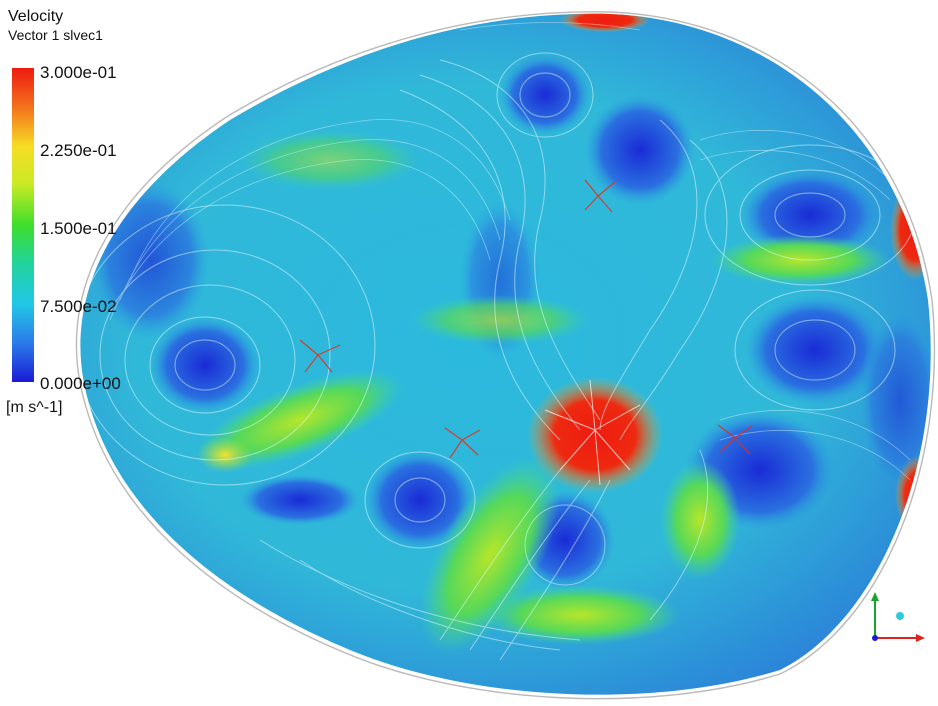 The height and width of the screenshot is (706, 938). What do you see at coordinates (898, 617) in the screenshot?
I see `axis-triad-icon` at bounding box center [898, 617].